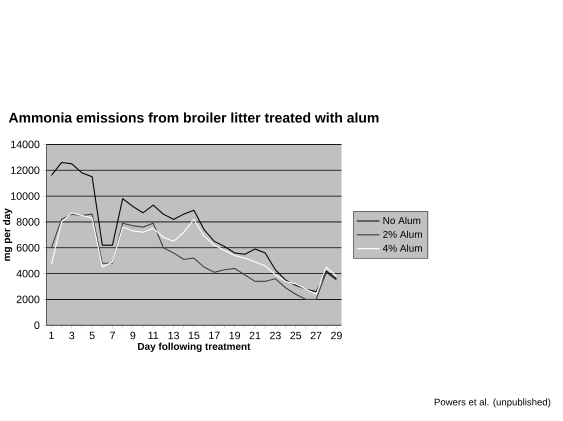 This screenshot has width=563, height=421. Describe the element at coordinates (194, 336) in the screenshot. I see `x-tick-label: 15` at that location.